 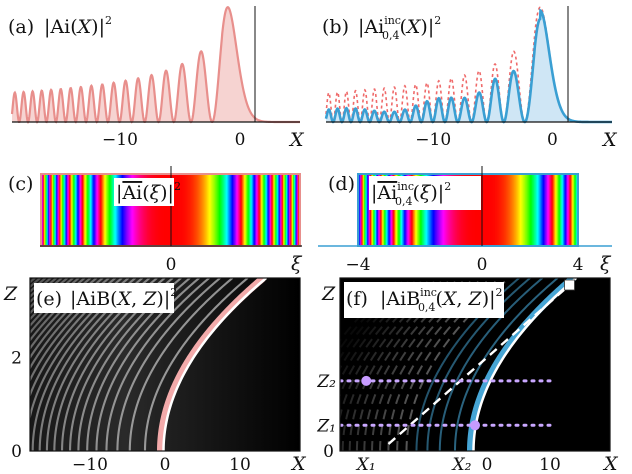 What do you see at coordinates (328, 452) in the screenshot?
I see `panel-f-y-tick-label: 0` at bounding box center [328, 452].